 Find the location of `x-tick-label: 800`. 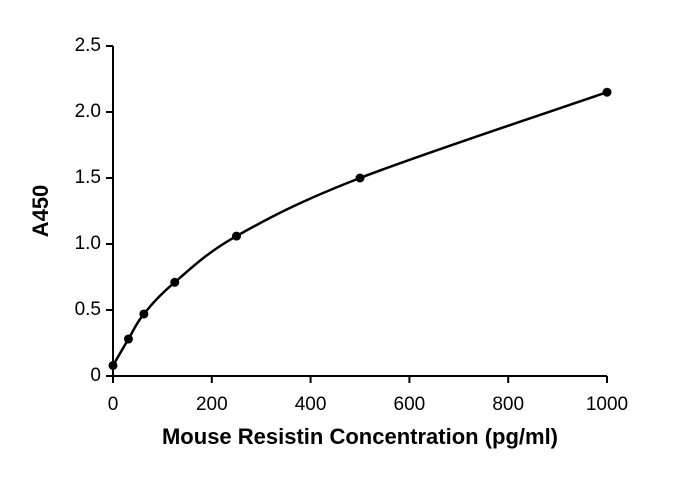

x-tick-label: 800 is located at coordinates (508, 404).